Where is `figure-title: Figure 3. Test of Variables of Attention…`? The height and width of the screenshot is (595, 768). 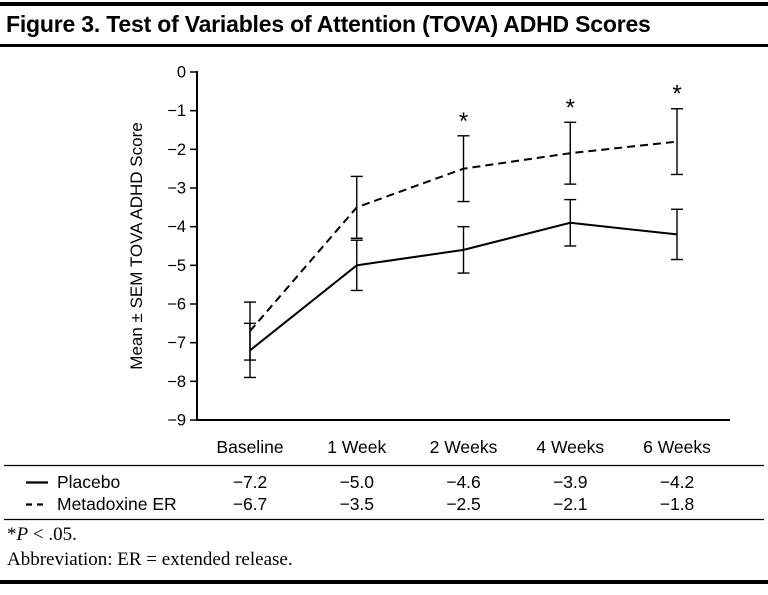
figure-title: Figure 3. Test of Variables of Attention… is located at coordinates (328, 24).